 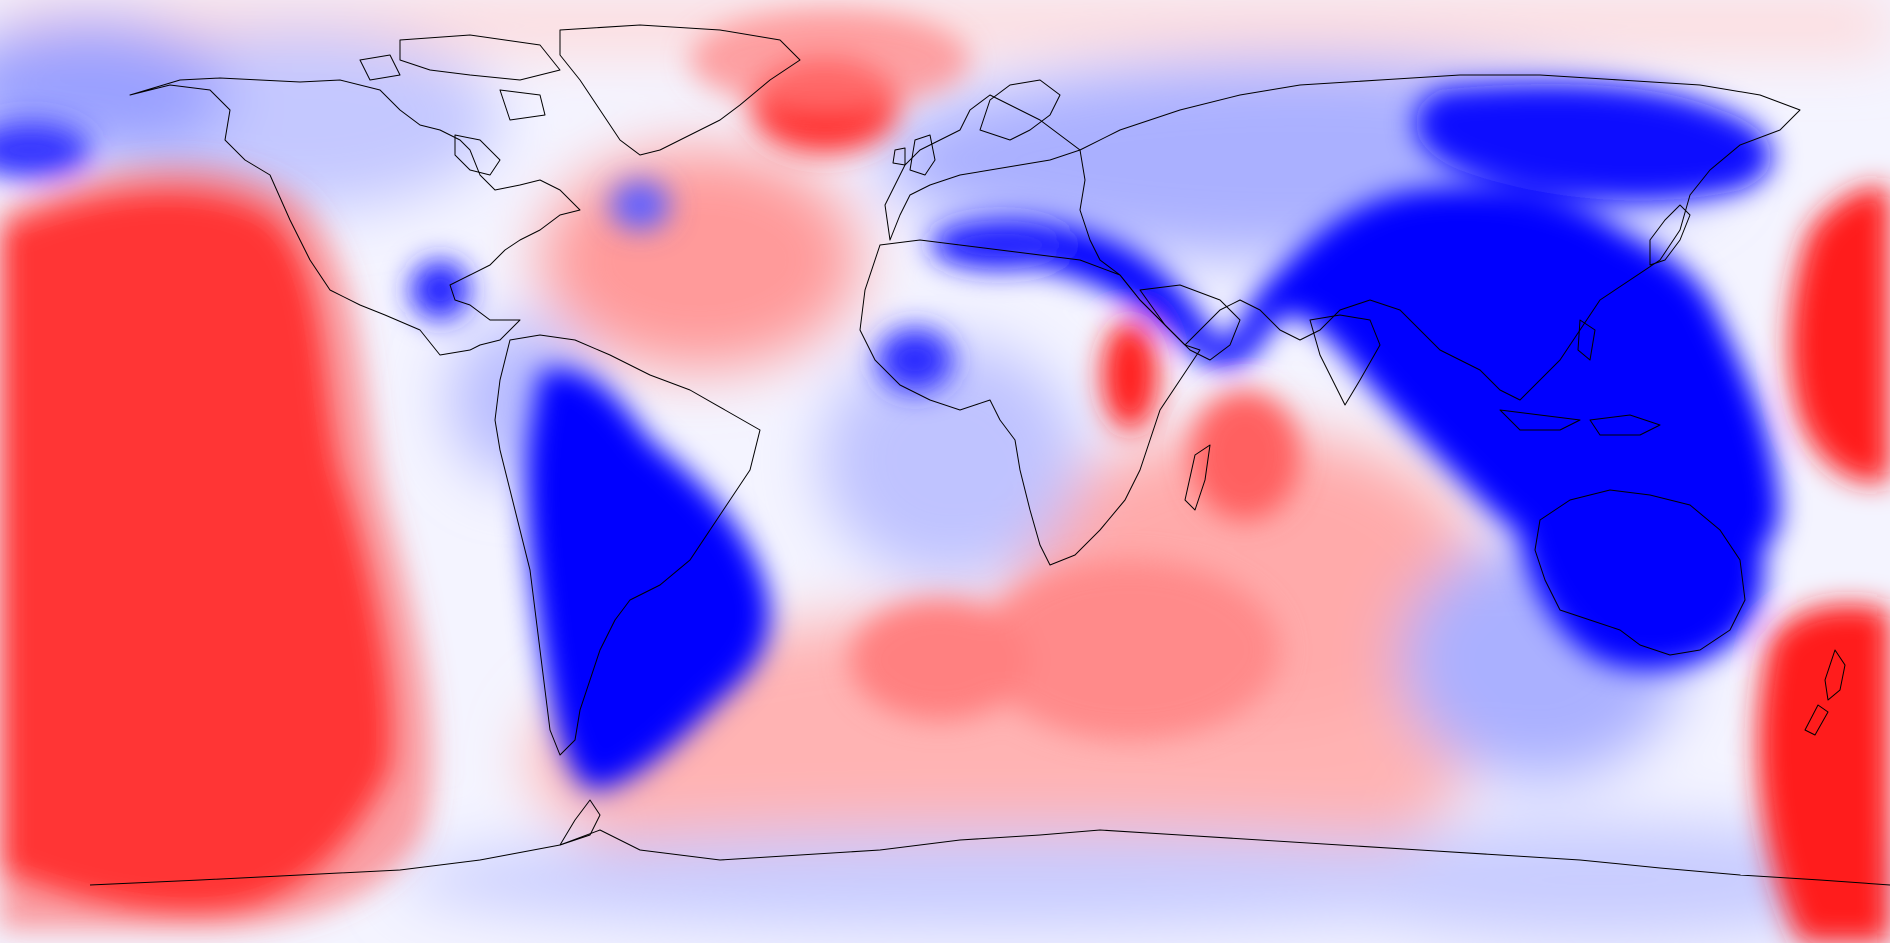 What do you see at coordinates (355, 216) in the screenshot?
I see `north-america-outline` at bounding box center [355, 216].